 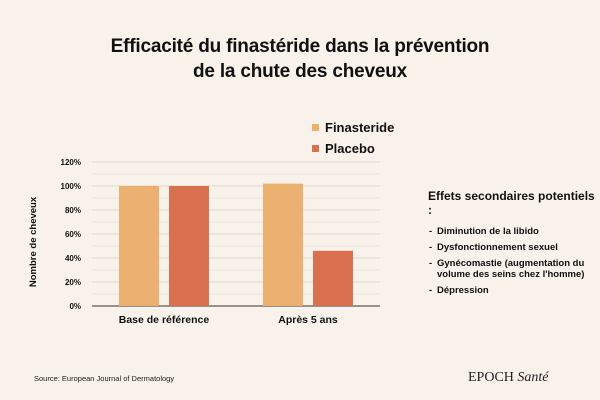 What do you see at coordinates (513, 231) in the screenshot?
I see `side-effect-item: Diminution de la libido` at bounding box center [513, 231].